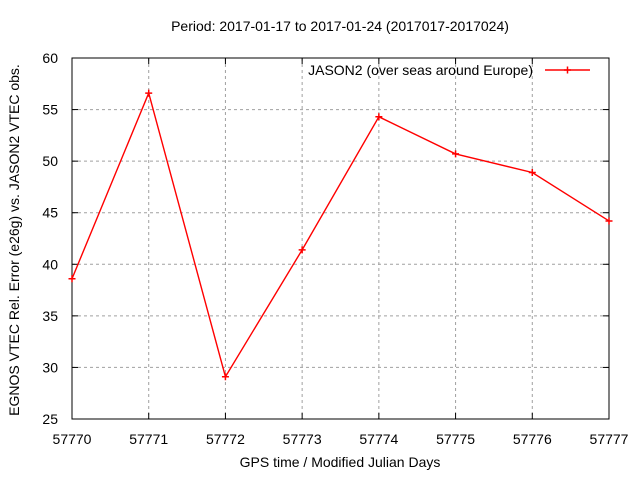 The height and width of the screenshot is (480, 640). I want to click on y-tick-labels: 25 30 35 40 45 50 55 60, so click(50, 238).